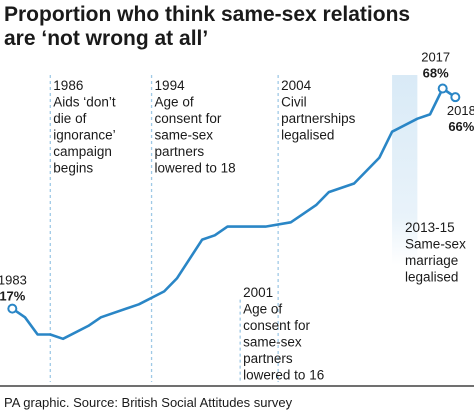  What do you see at coordinates (13, 296) in the screenshot?
I see `point-value-1983: 17%` at bounding box center [13, 296].